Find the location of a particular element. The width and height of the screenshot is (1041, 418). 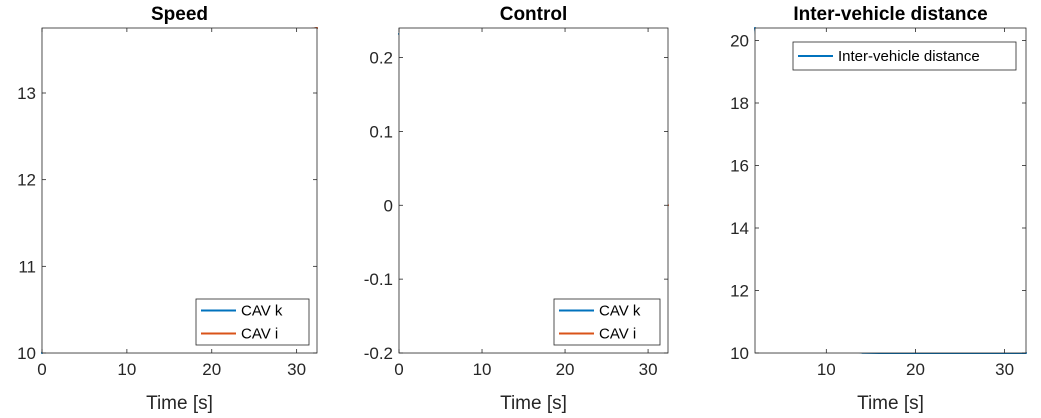

chart-0-y-tick-label-1: 11 is located at coordinates (27, 266).